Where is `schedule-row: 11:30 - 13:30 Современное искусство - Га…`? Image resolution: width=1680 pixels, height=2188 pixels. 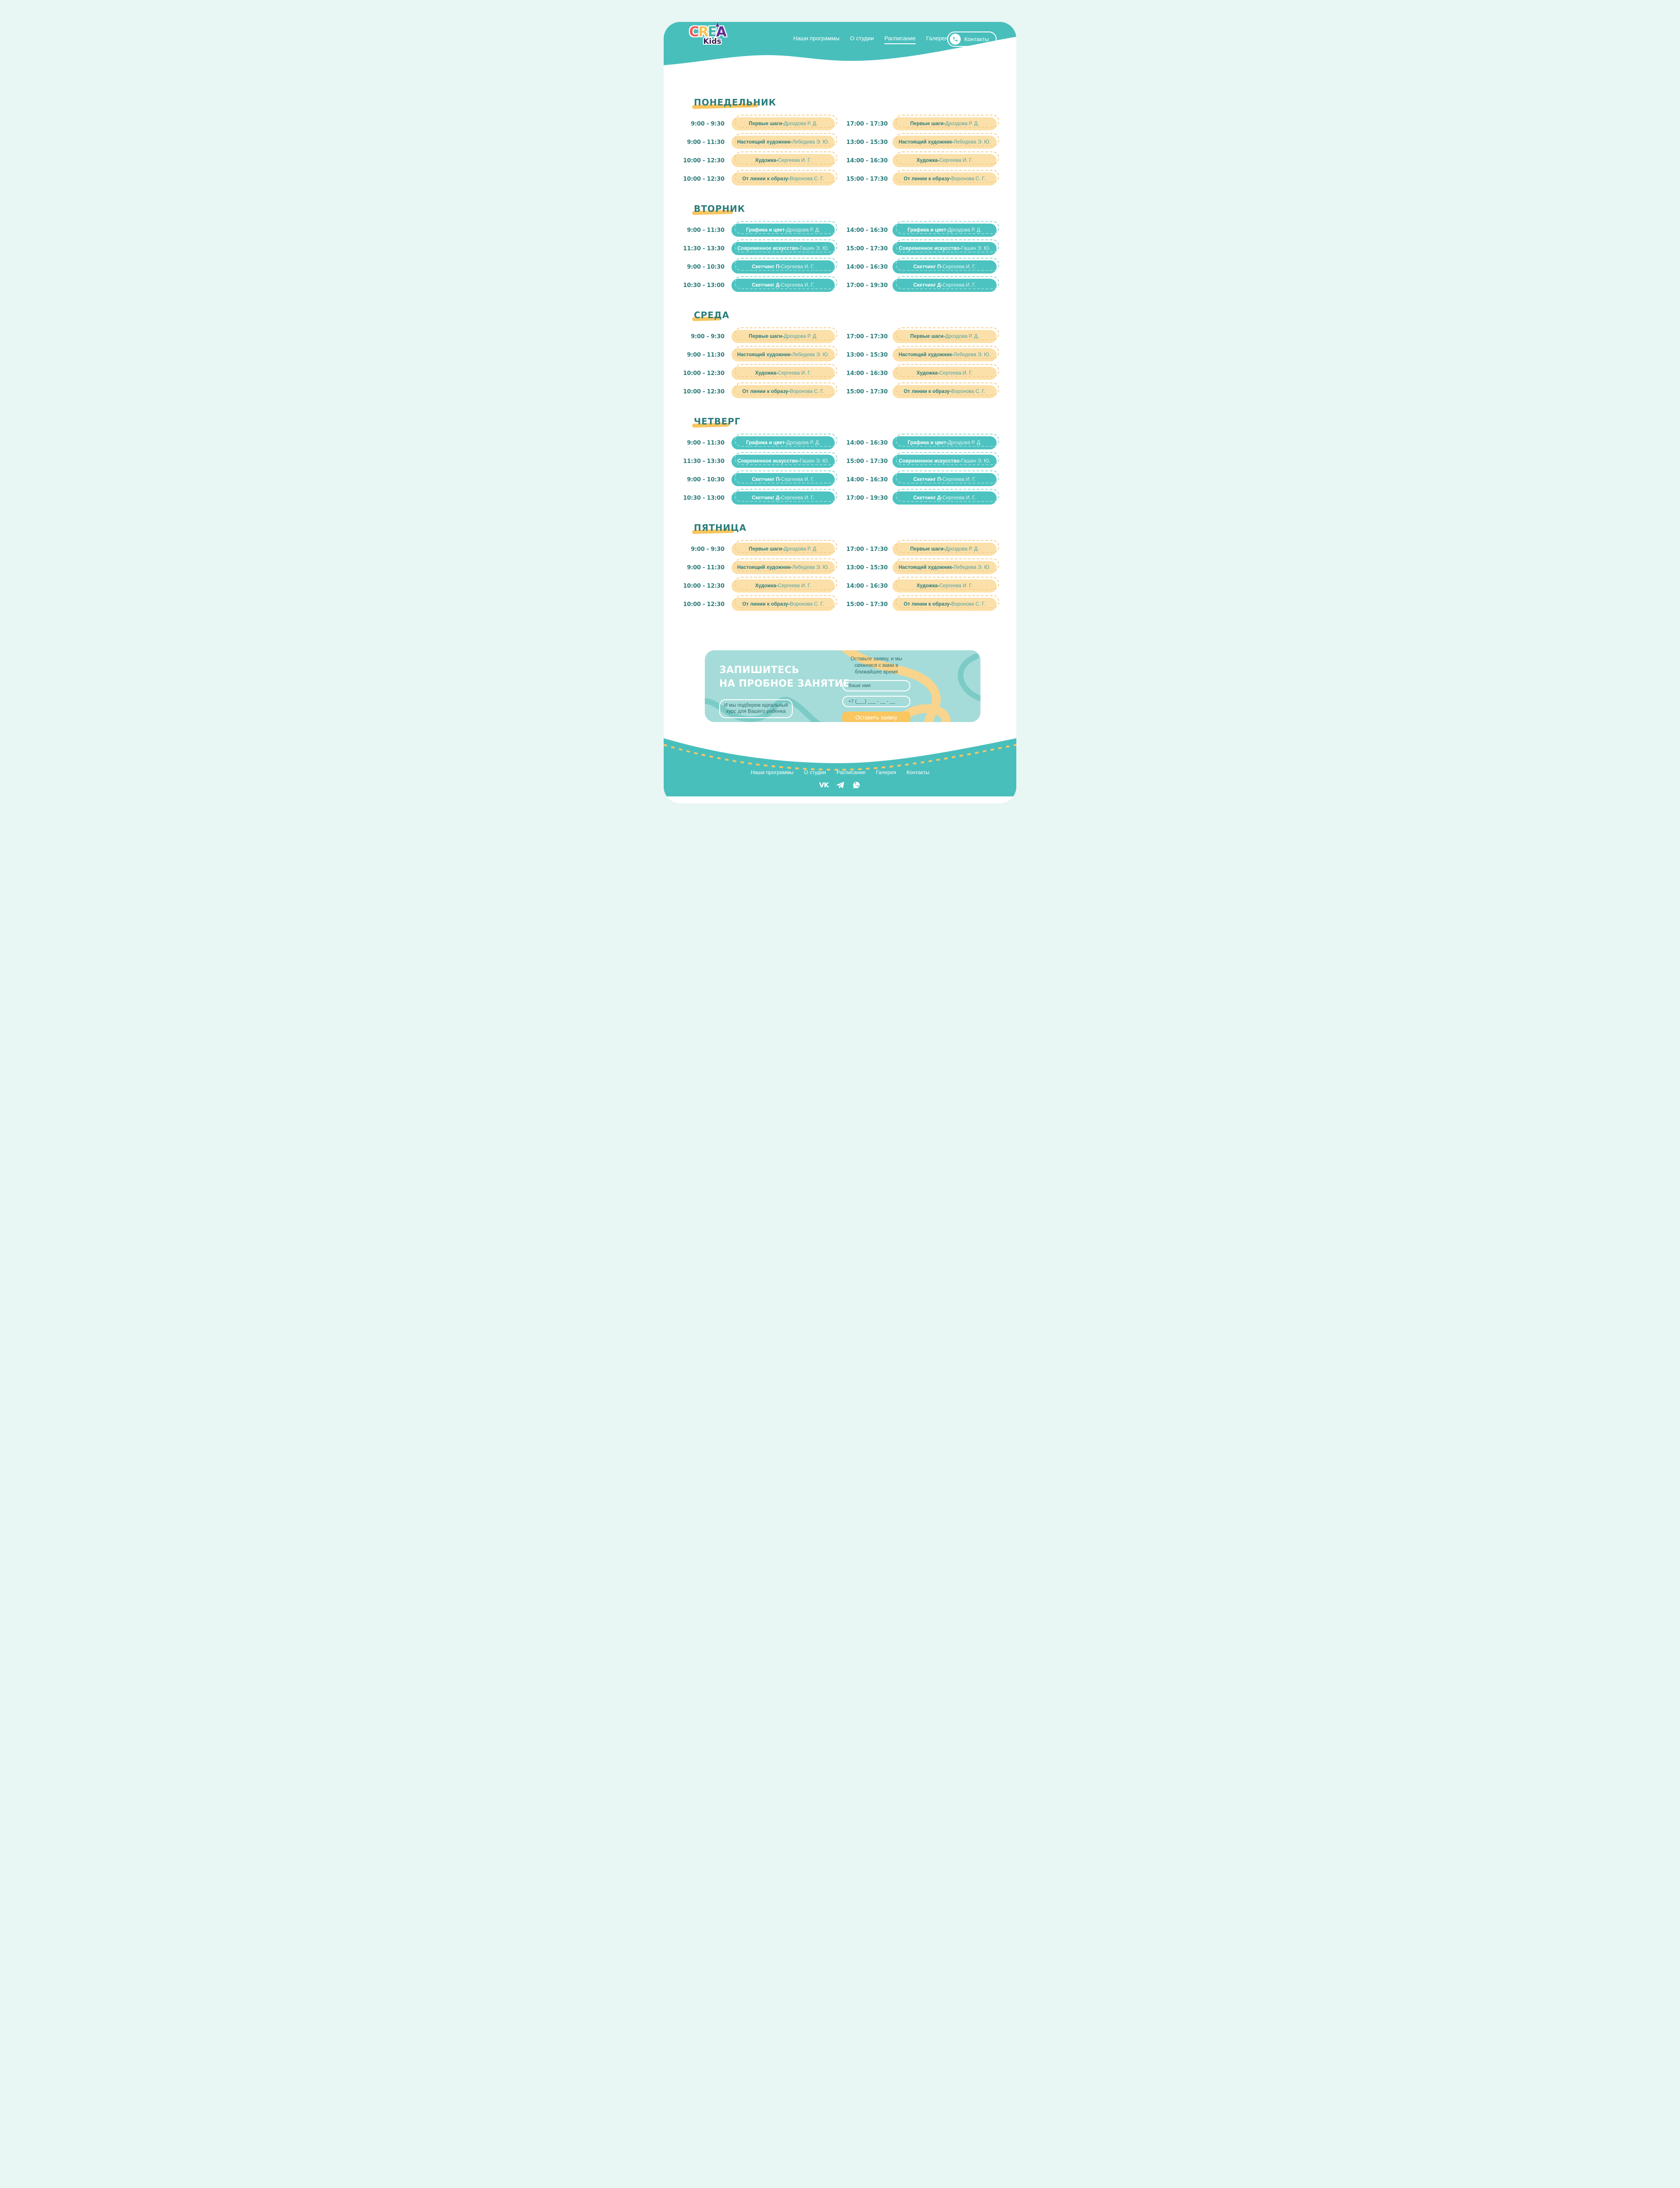
schedule-row: 11:30 - 13:30 Современное искусство - Га… is located at coordinates (840, 460).